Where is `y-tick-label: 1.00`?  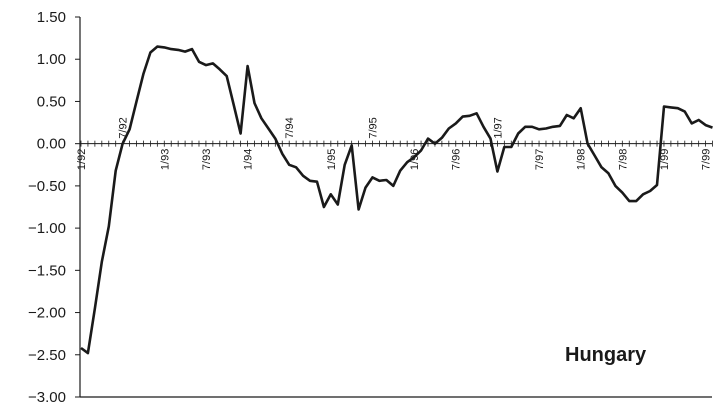
y-tick-label: 1.00 is located at coordinates (51, 59).